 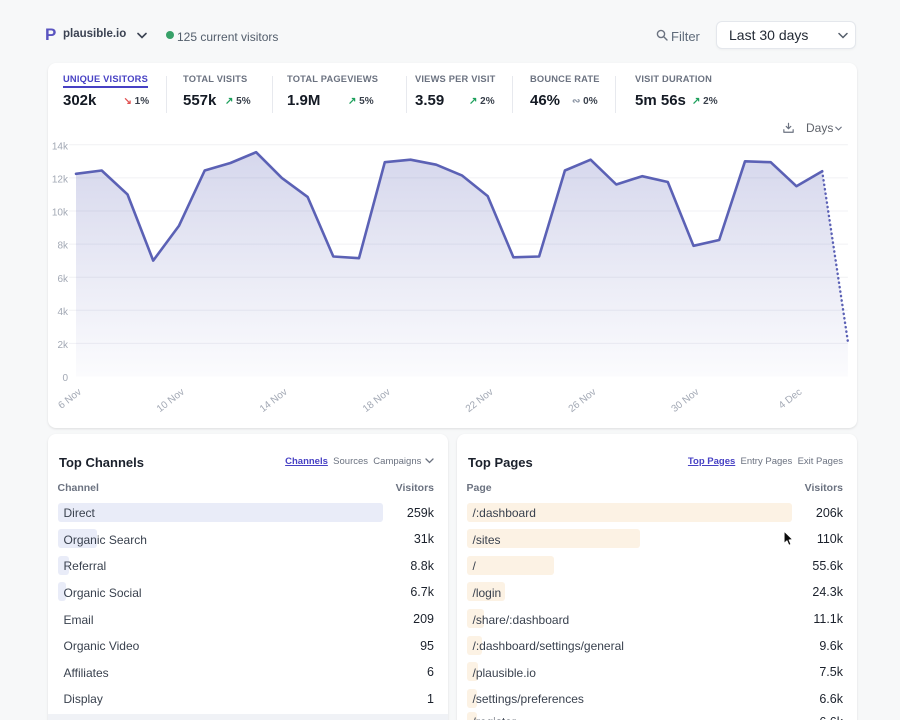 I want to click on svg-text: 6 Nov, so click(x=69, y=399).